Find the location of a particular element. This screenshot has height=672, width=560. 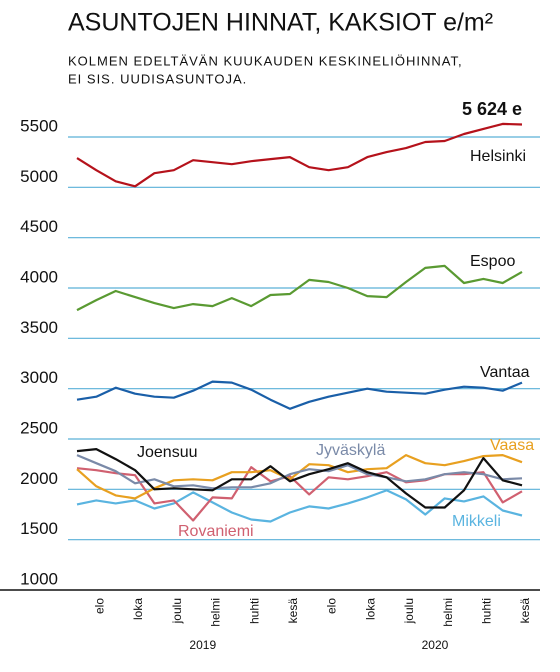

y-tick-label: 2000 is located at coordinates (39, 478).